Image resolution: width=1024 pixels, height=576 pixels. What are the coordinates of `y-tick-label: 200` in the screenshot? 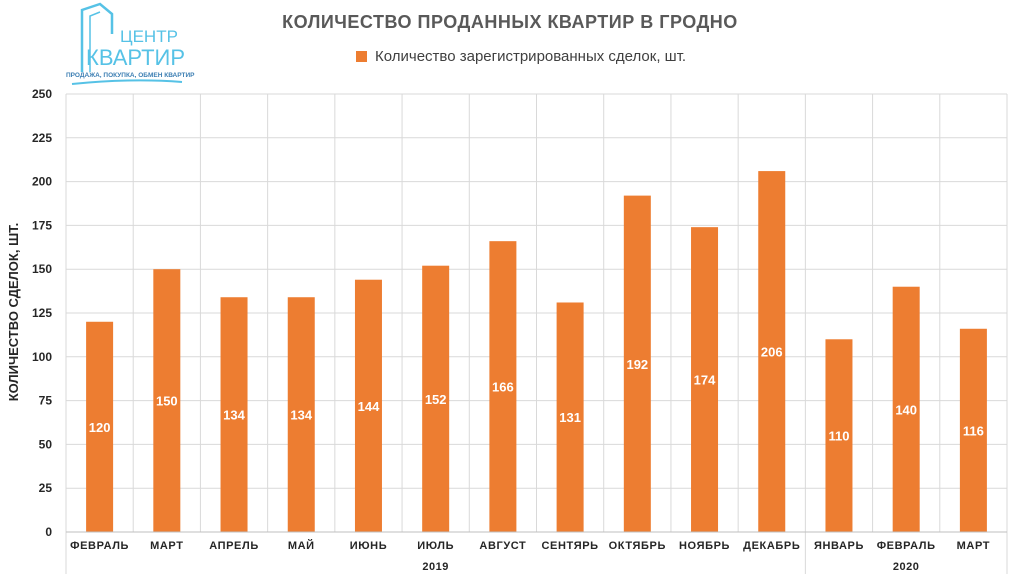 It's located at (42, 182).